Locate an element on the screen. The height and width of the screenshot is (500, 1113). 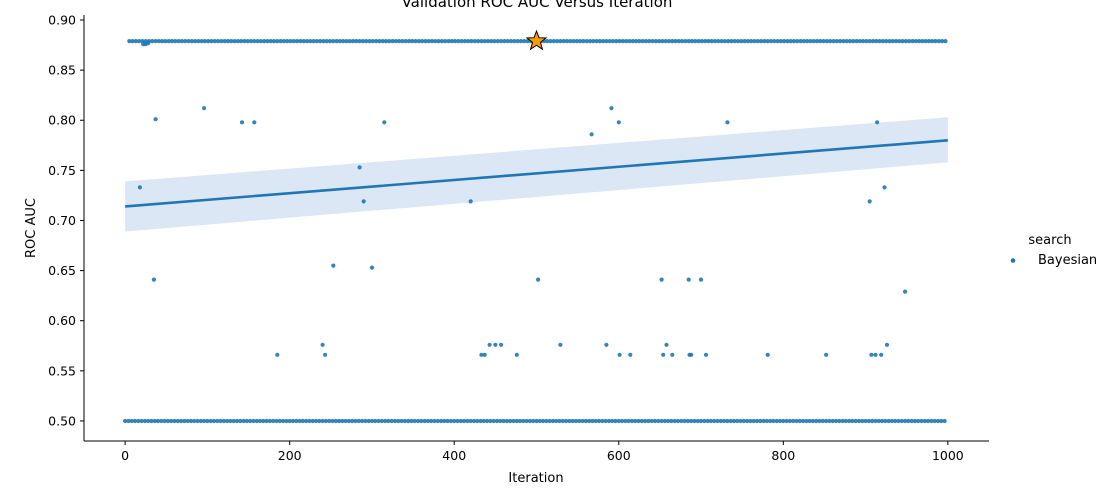
y-axis-label: ROC AUC is located at coordinates (31, 228).